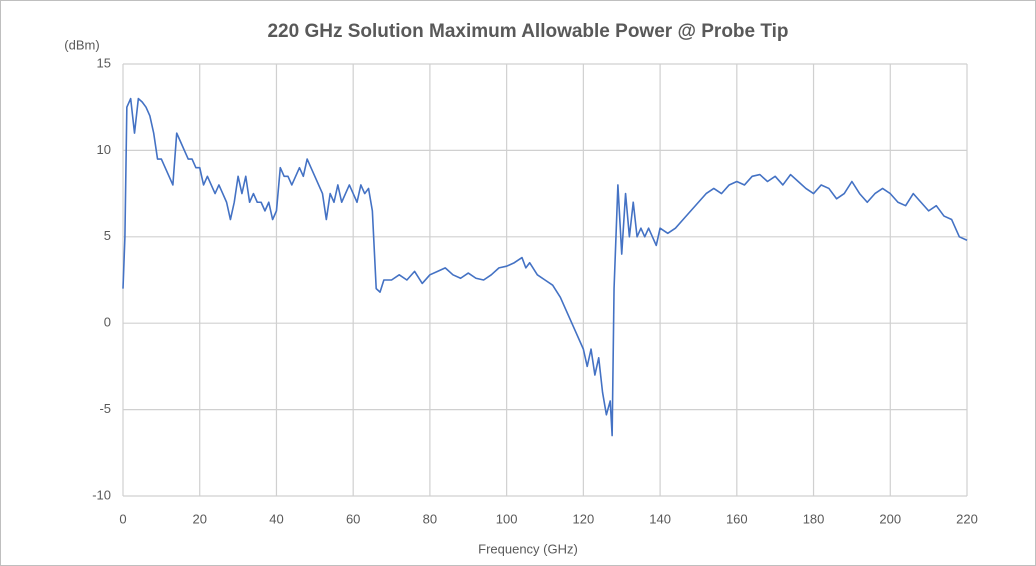 The image size is (1036, 566). Describe the element at coordinates (107, 235) in the screenshot. I see `y-tick-label: 5` at that location.